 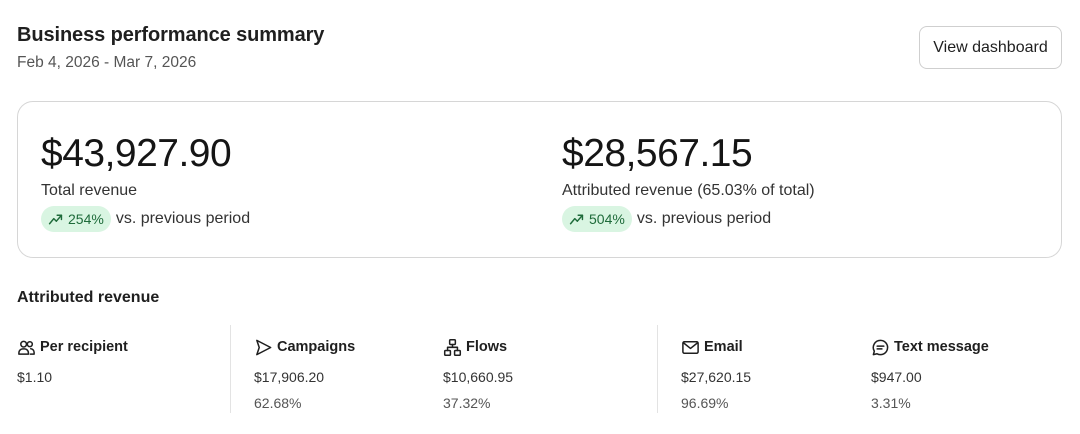 I want to click on change-badge: 504%, so click(x=597, y=219).